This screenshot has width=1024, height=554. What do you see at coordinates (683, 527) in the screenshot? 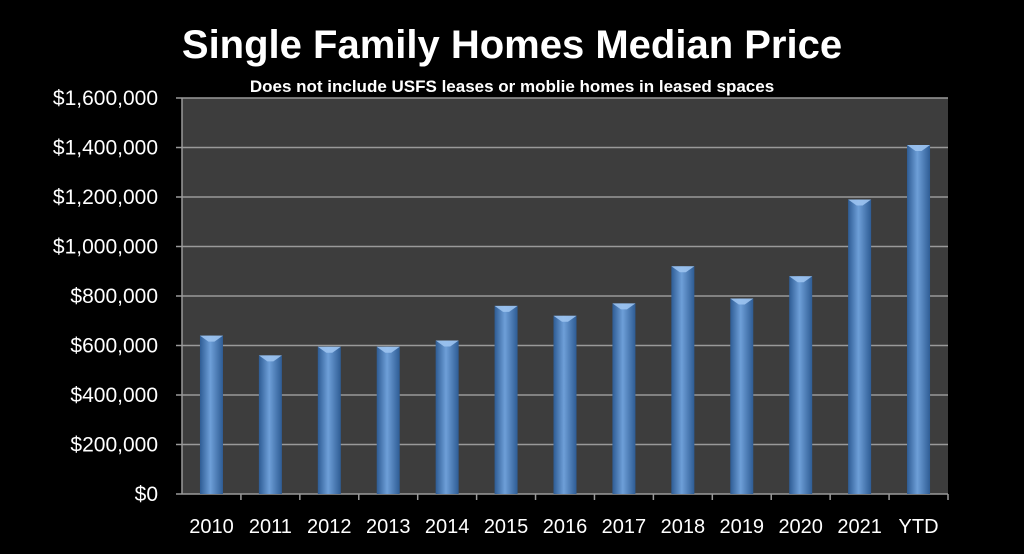
I see `x-category-label: 2018` at bounding box center [683, 527].